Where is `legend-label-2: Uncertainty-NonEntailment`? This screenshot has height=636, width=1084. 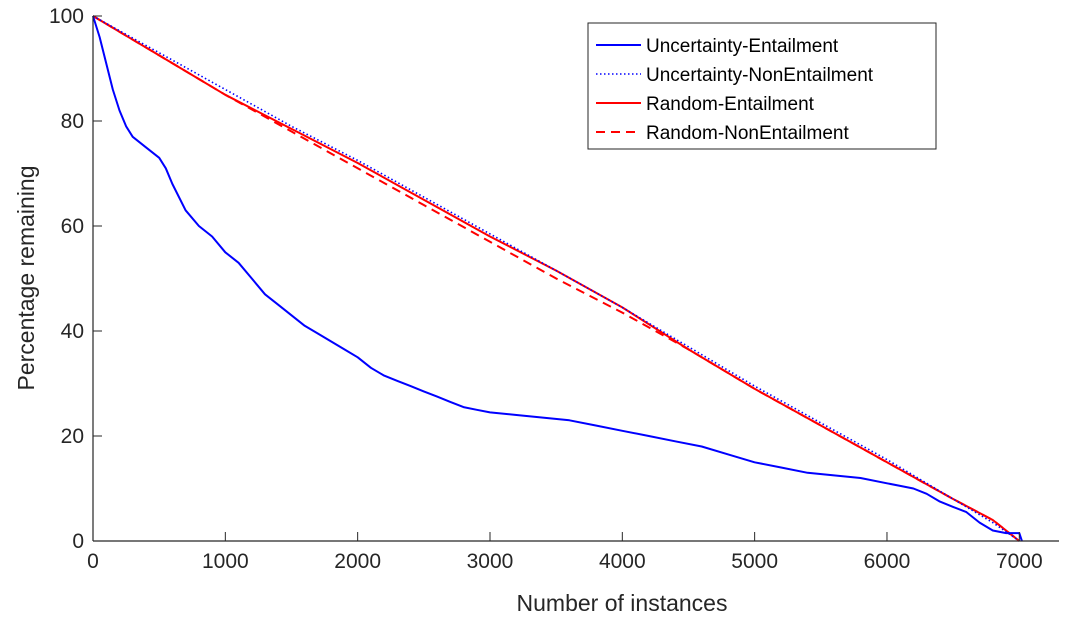
legend-label-2: Uncertainty-NonEntailment is located at coordinates (760, 75).